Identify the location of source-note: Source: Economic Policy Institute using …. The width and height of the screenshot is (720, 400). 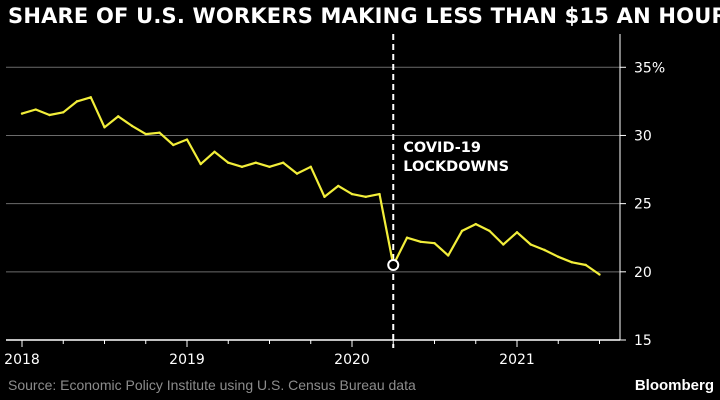
(212, 385).